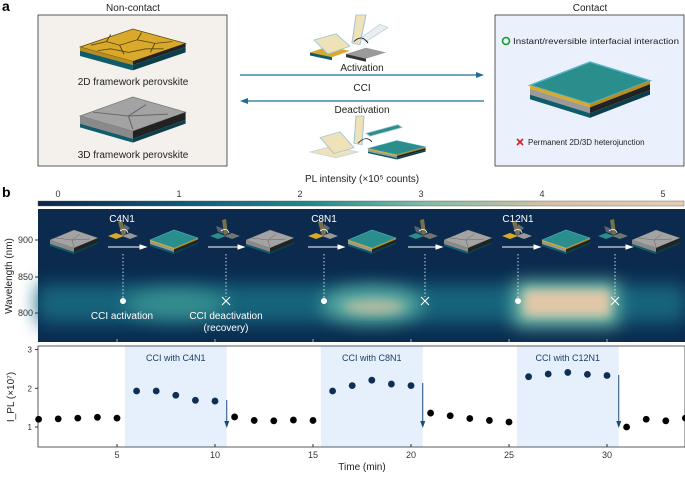 The image size is (685, 480). Describe the element at coordinates (215, 455) in the screenshot. I see `x-tick-label: 10` at that location.